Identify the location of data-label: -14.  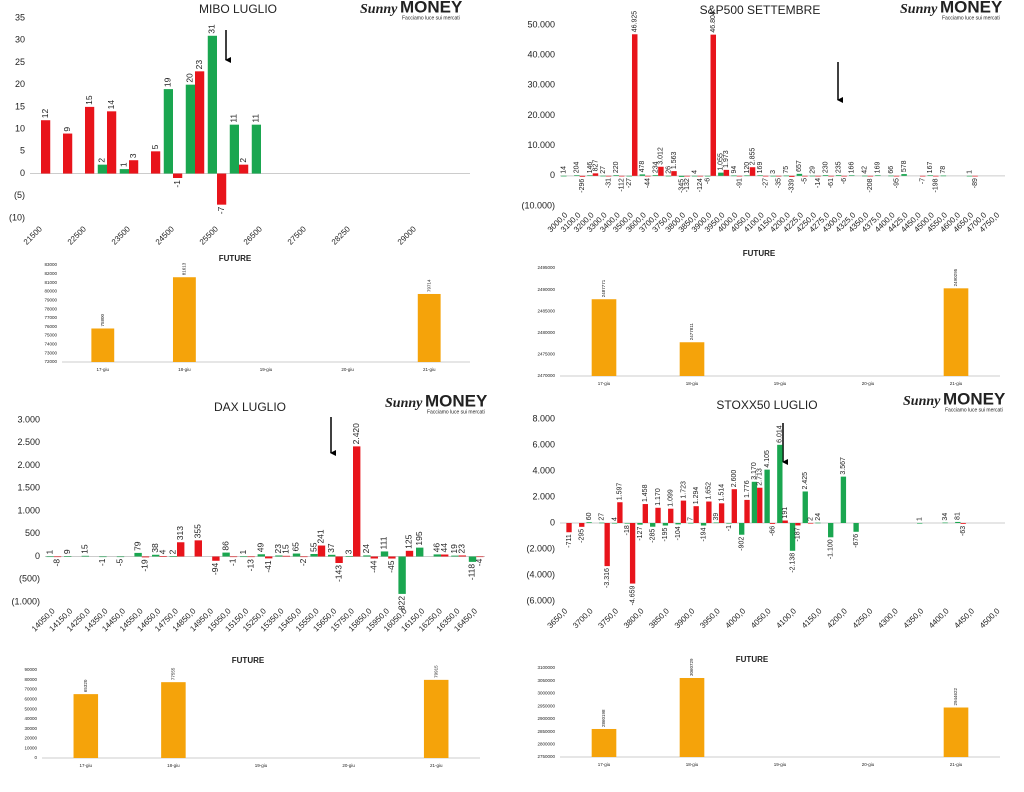
(818, 183).